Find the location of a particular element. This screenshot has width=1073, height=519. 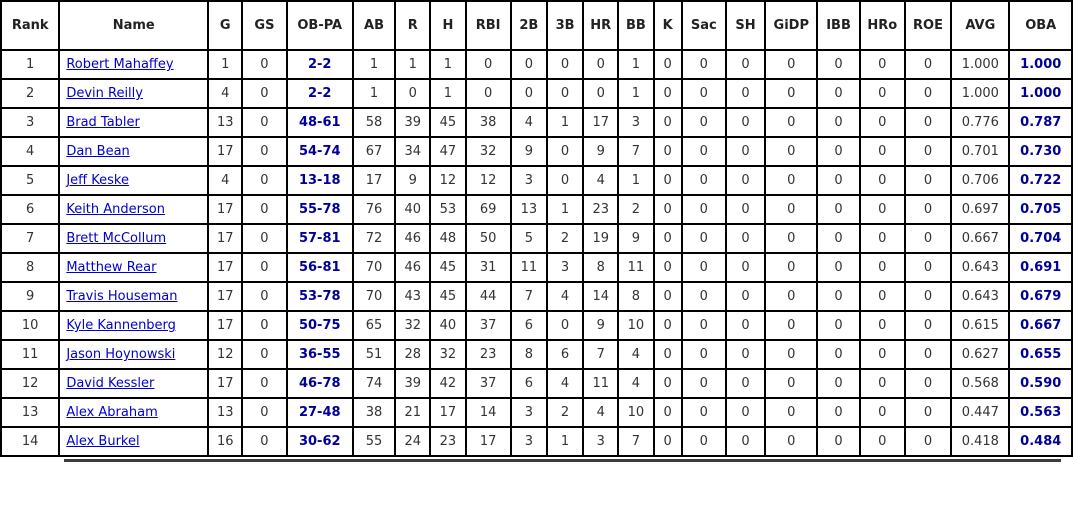

cell-name: Alex Burkel is located at coordinates (134, 441).